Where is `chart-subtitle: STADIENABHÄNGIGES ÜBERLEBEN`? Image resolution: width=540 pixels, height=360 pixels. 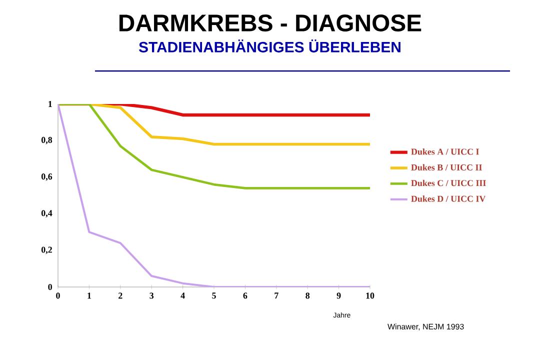 chart-subtitle: STADIENABHÄNGIGES ÜBERLEBEN is located at coordinates (269, 46).